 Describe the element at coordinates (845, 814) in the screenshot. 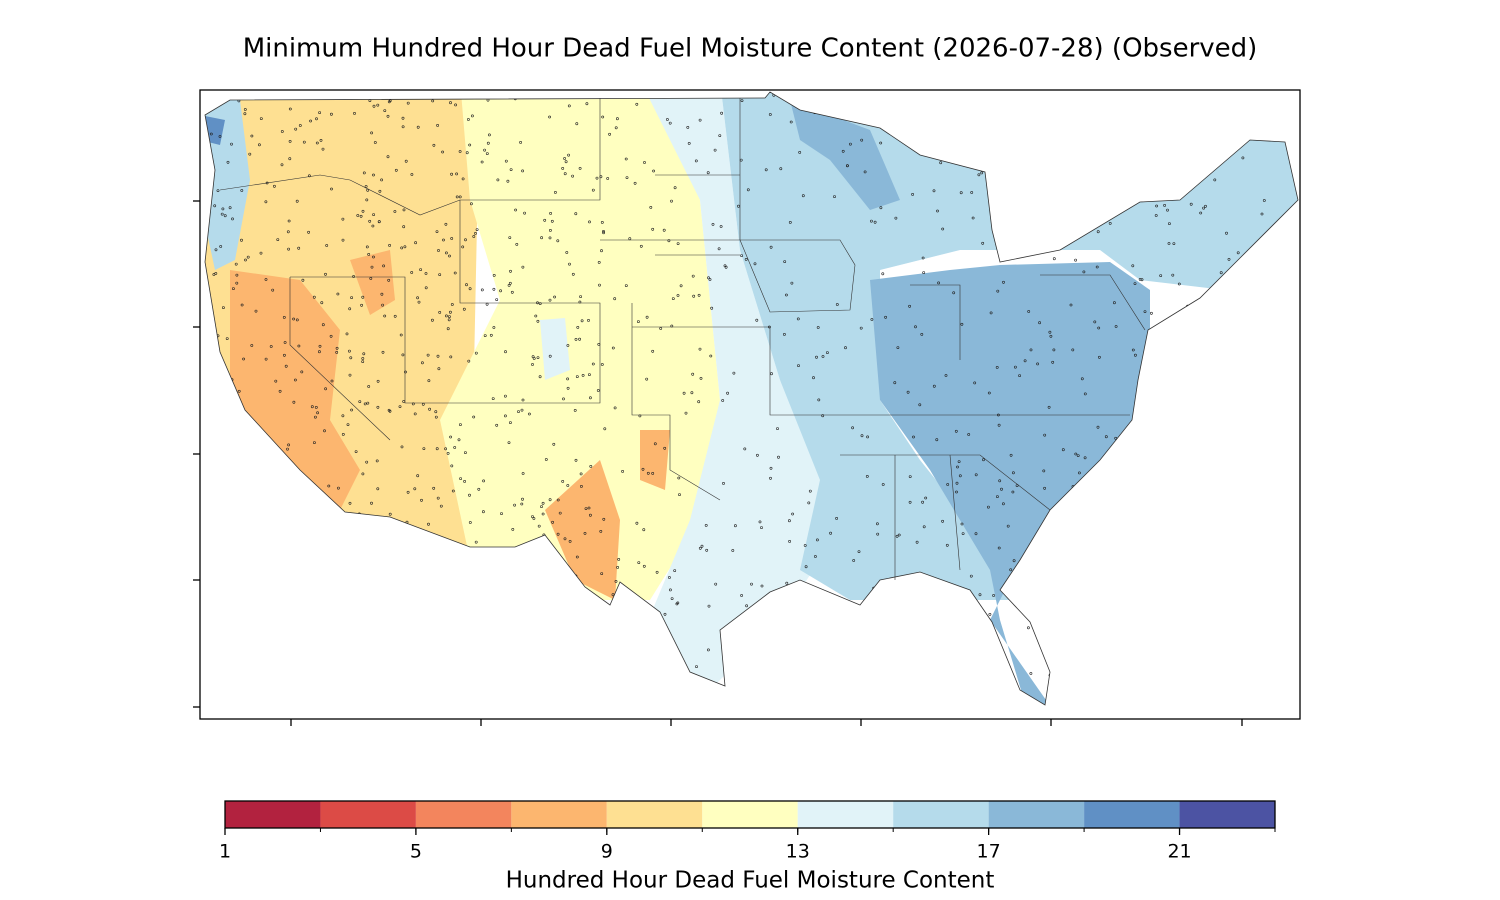

I see `colorbar-bin` at that location.